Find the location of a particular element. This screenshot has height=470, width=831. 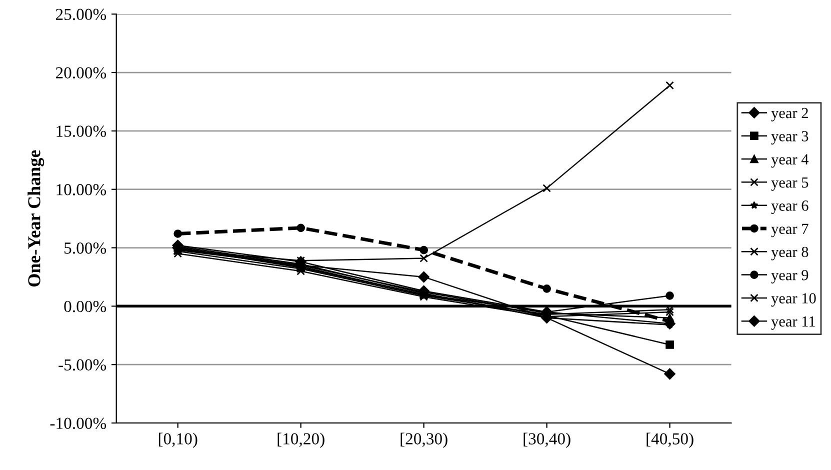

x-tick-label: [0,10) is located at coordinates (178, 440).